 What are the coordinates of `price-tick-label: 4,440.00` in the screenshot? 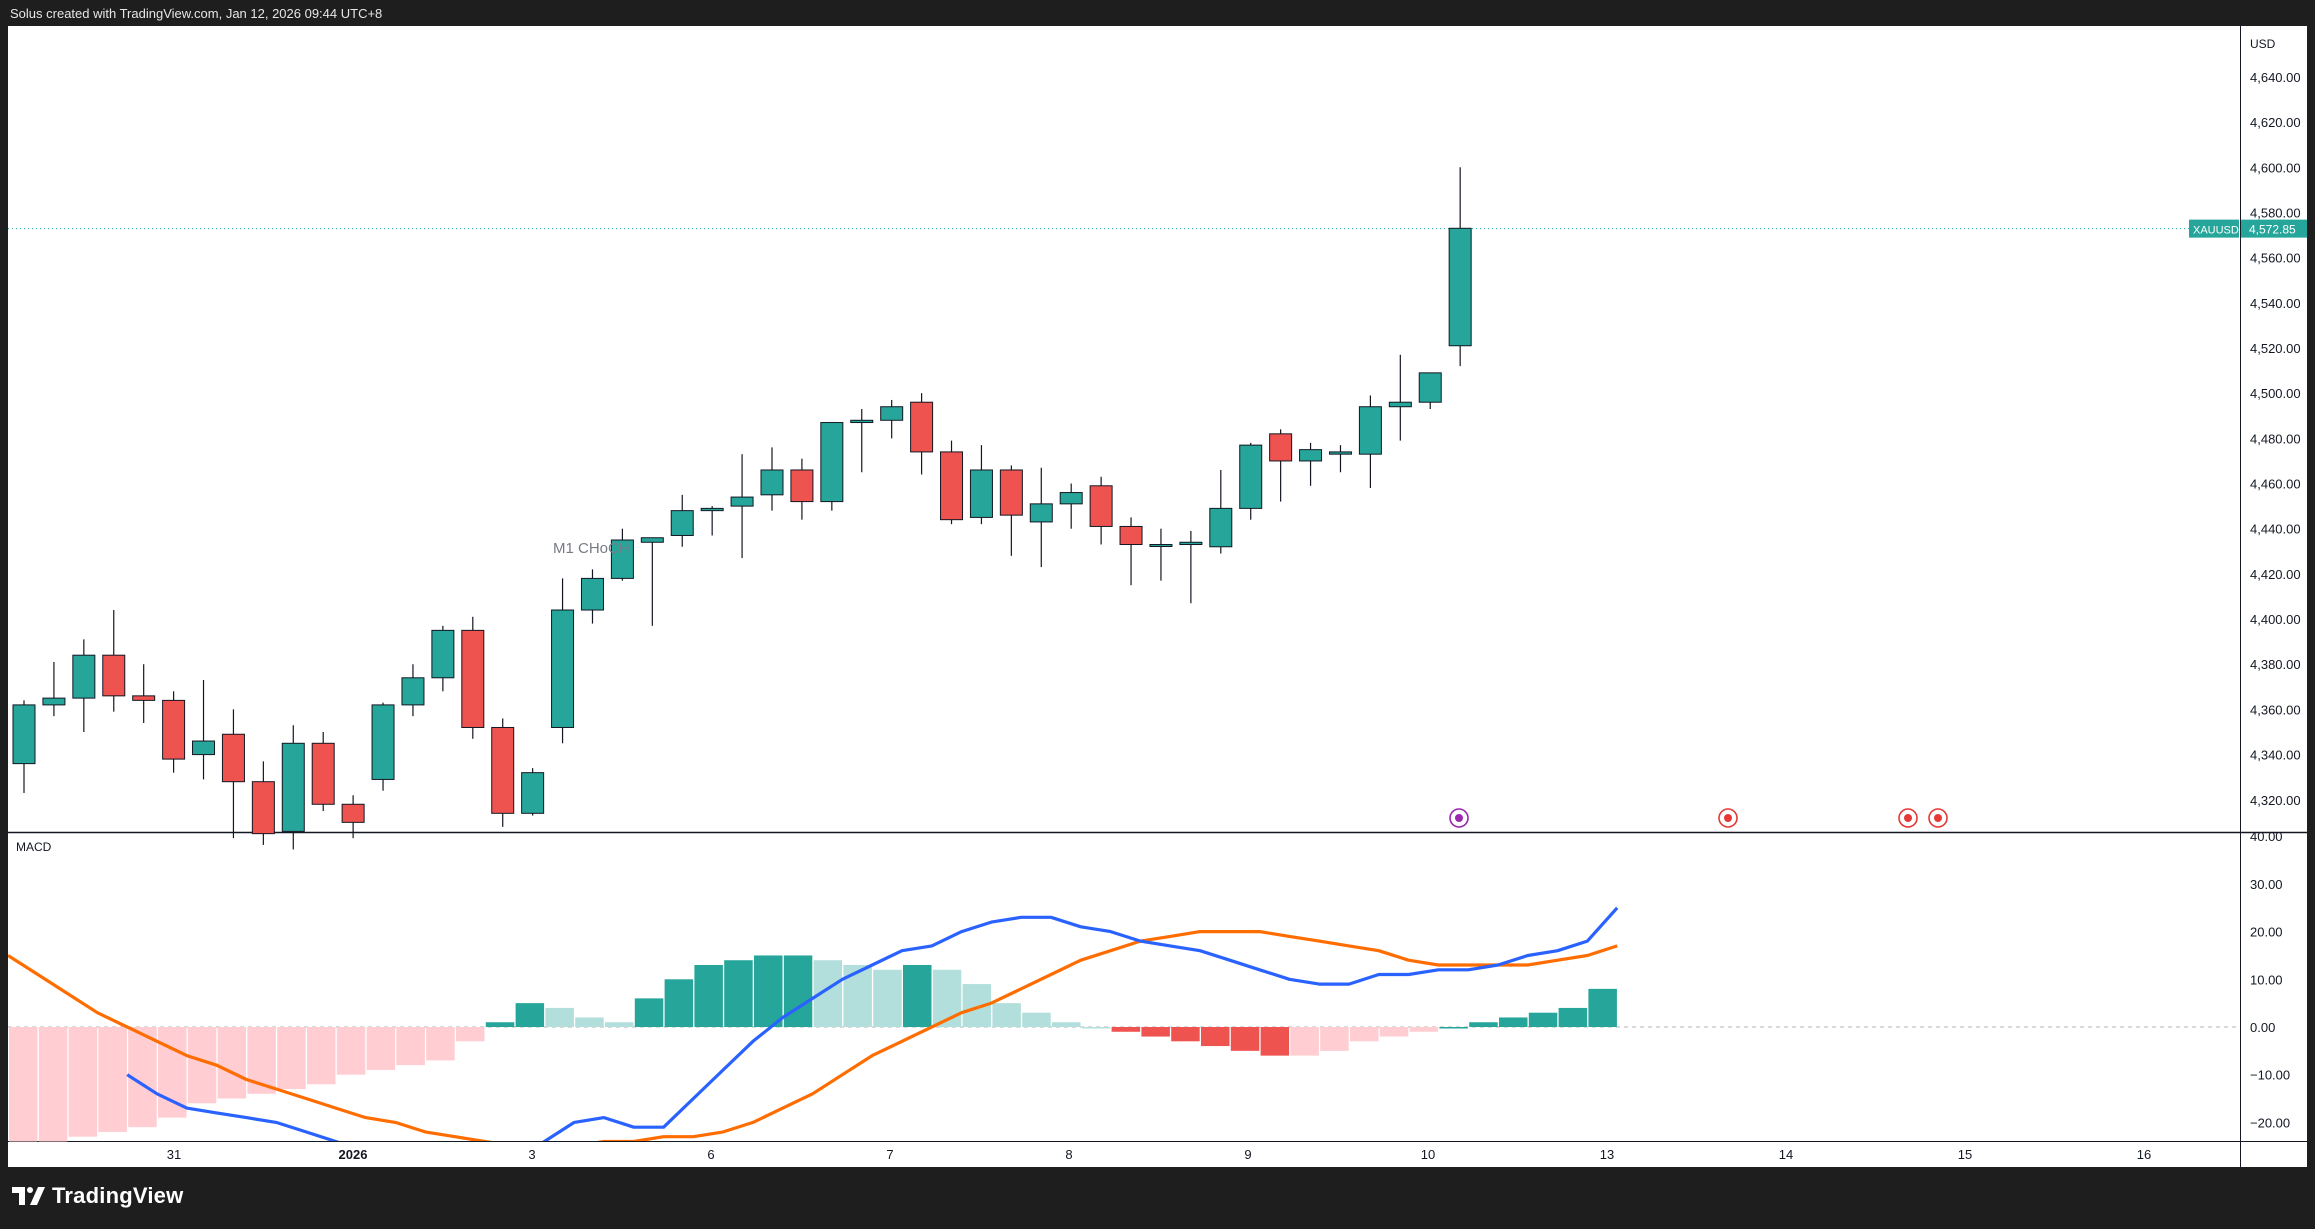 It's located at (2275, 529).